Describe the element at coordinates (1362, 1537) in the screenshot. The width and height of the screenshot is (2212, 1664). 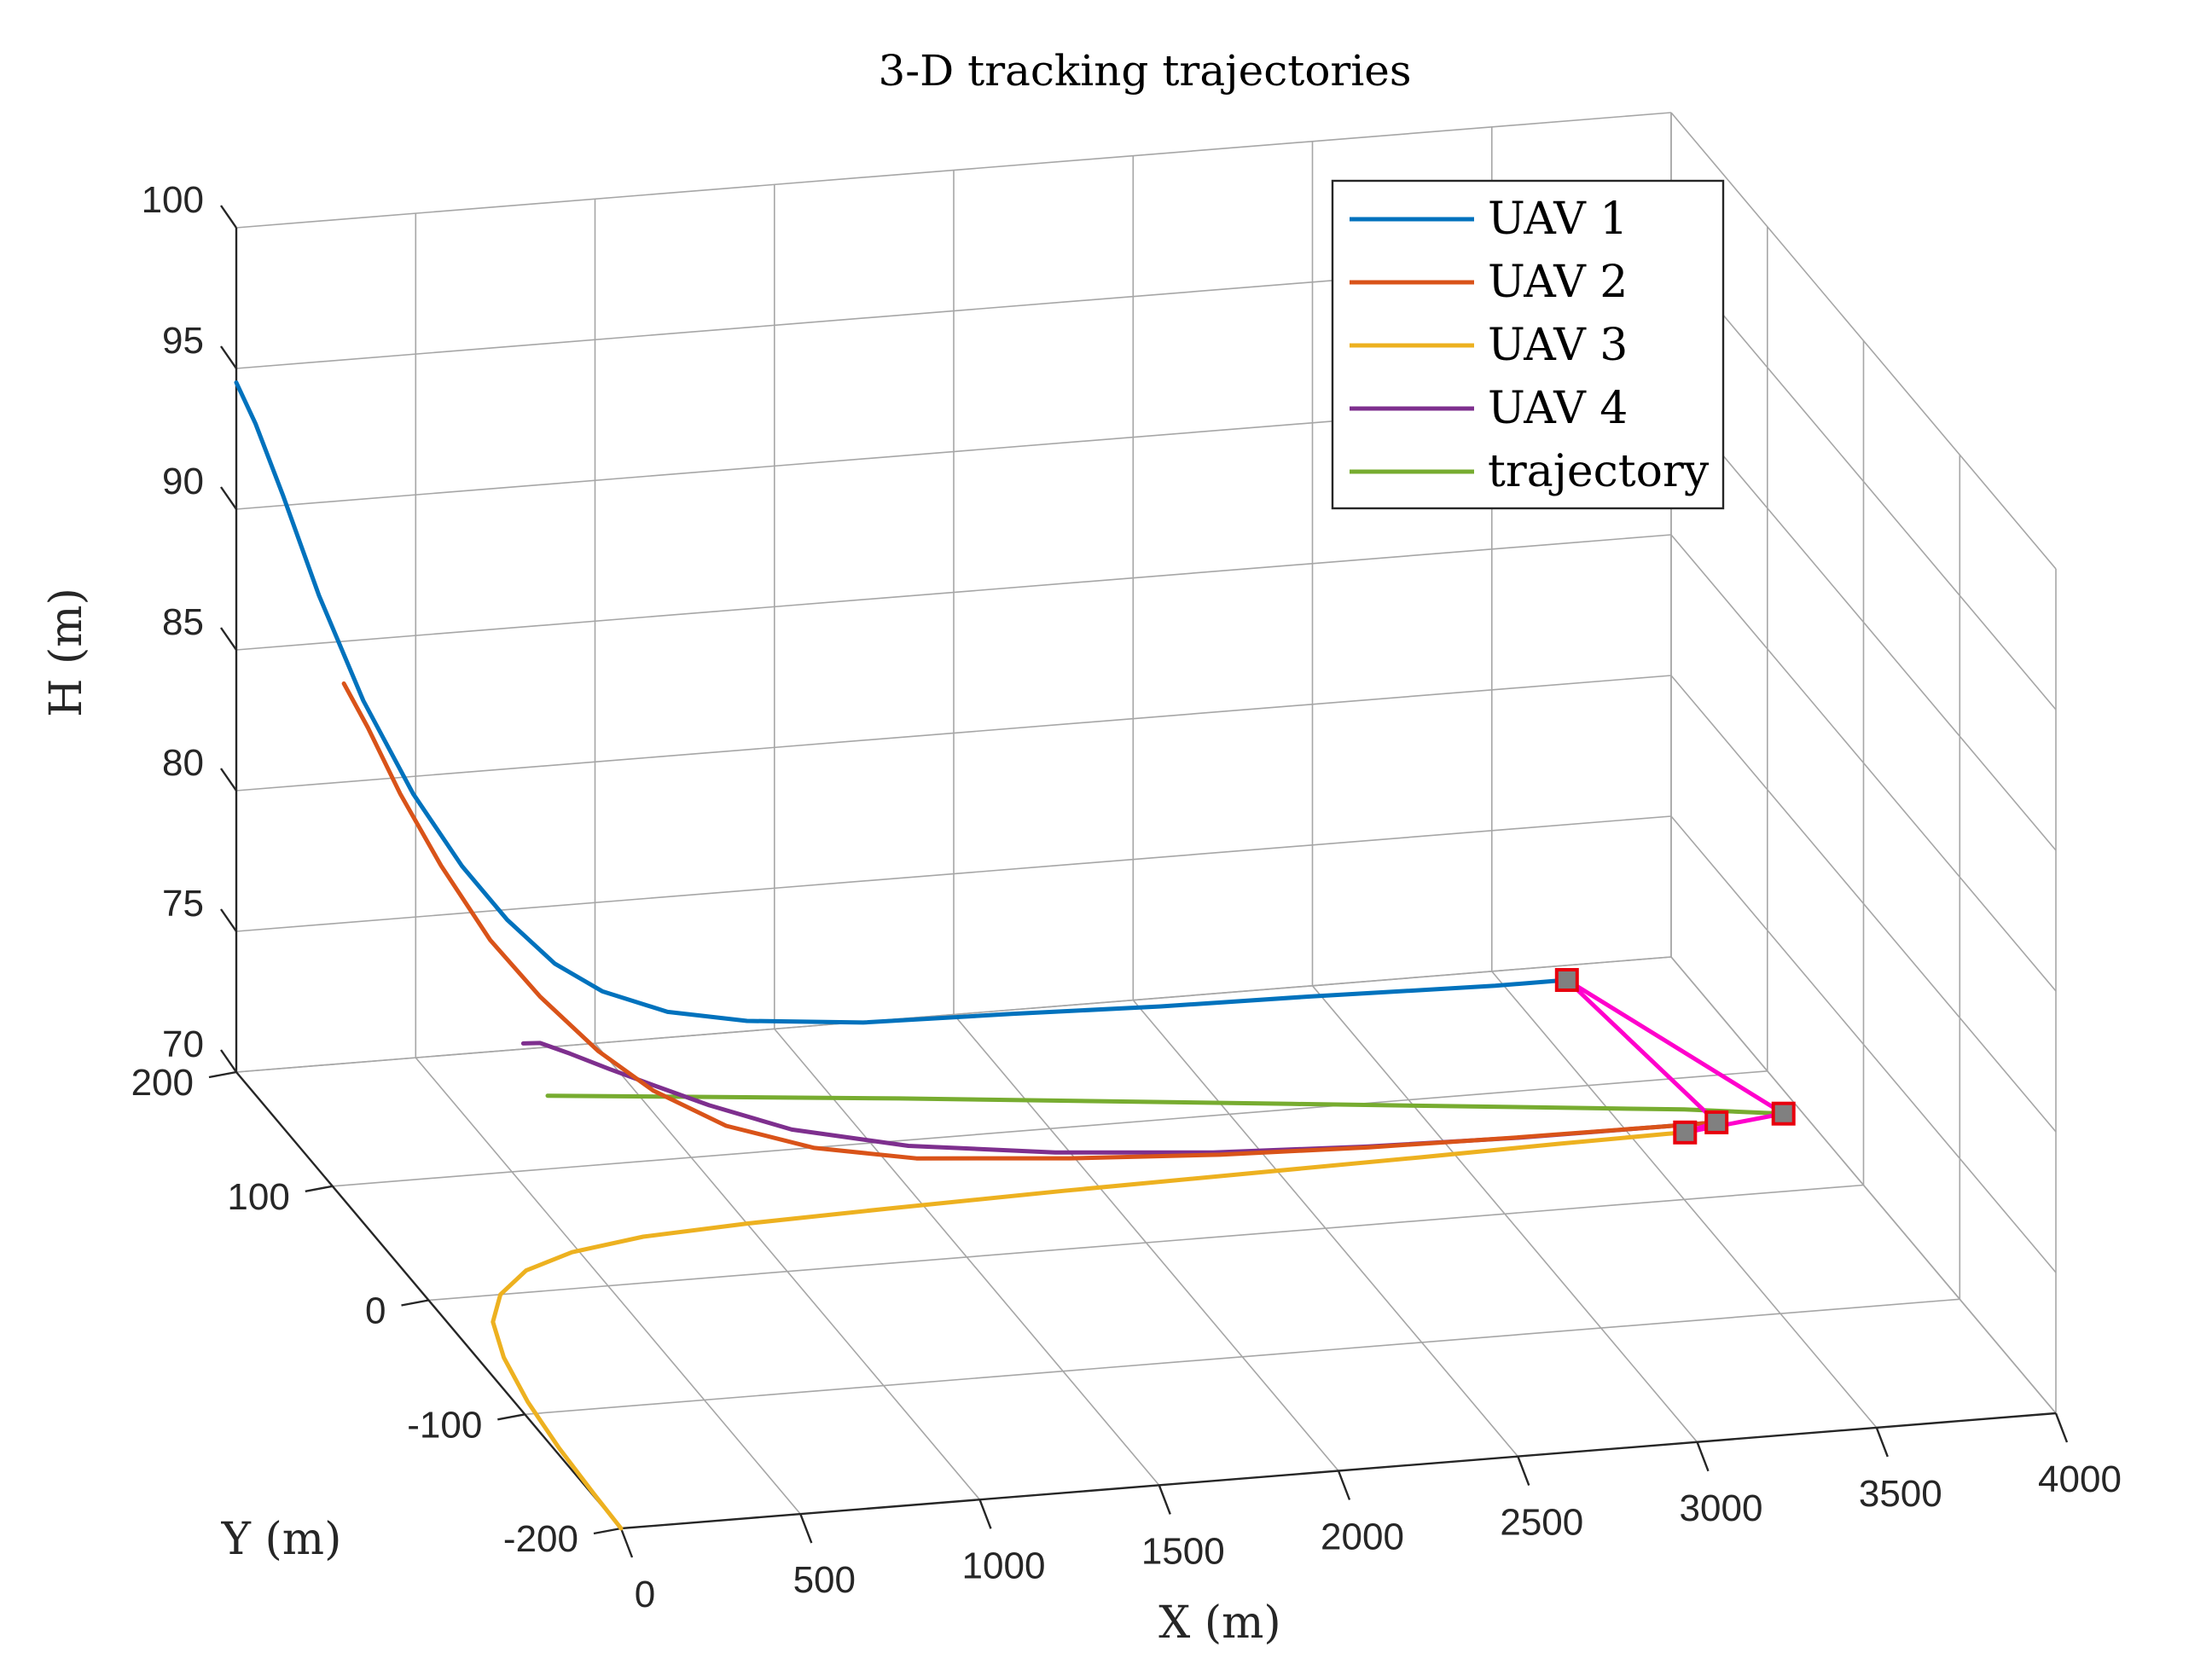
I see `x-tick-label: 2000` at that location.